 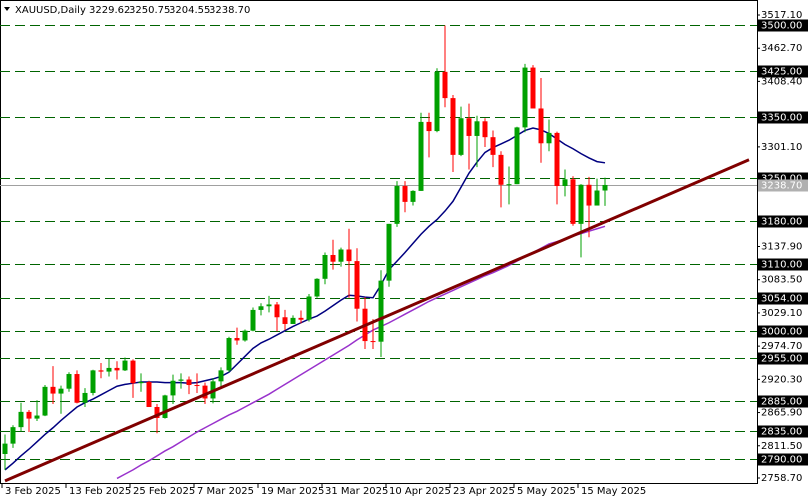 I want to click on level-label: 2835.00, so click(x=781, y=432).